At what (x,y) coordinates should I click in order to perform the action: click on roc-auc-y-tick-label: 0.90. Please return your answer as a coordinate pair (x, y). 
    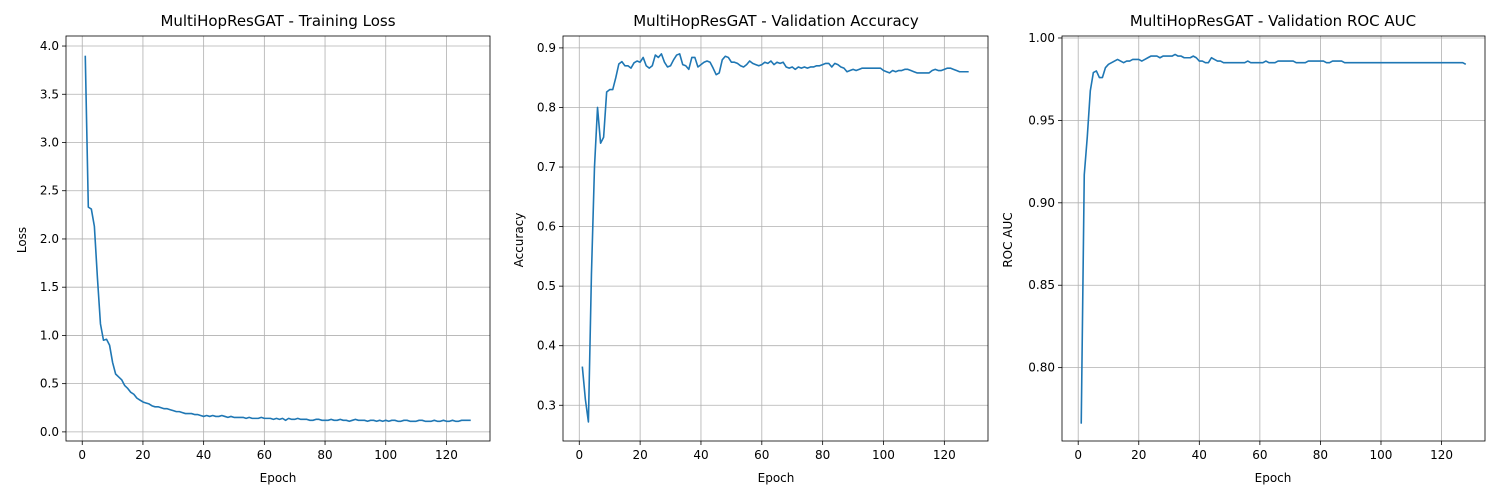
    Looking at the image, I should click on (1041, 203).